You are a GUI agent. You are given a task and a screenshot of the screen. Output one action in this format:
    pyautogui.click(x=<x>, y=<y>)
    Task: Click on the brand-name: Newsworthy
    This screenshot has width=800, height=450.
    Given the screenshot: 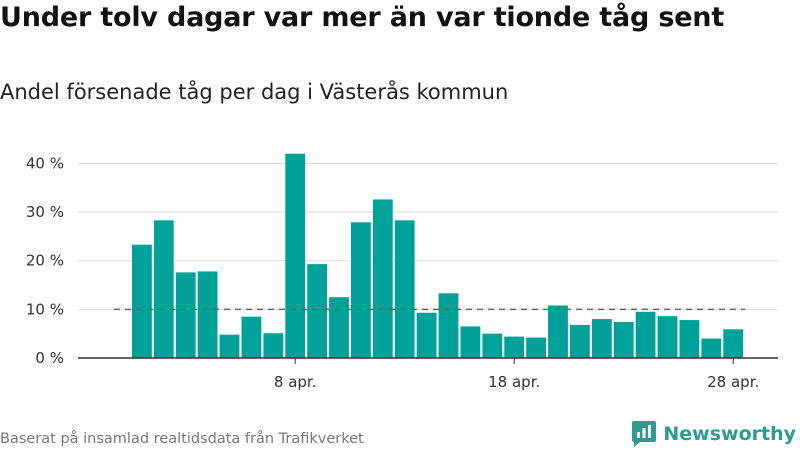 What is the action you would take?
    pyautogui.click(x=729, y=434)
    